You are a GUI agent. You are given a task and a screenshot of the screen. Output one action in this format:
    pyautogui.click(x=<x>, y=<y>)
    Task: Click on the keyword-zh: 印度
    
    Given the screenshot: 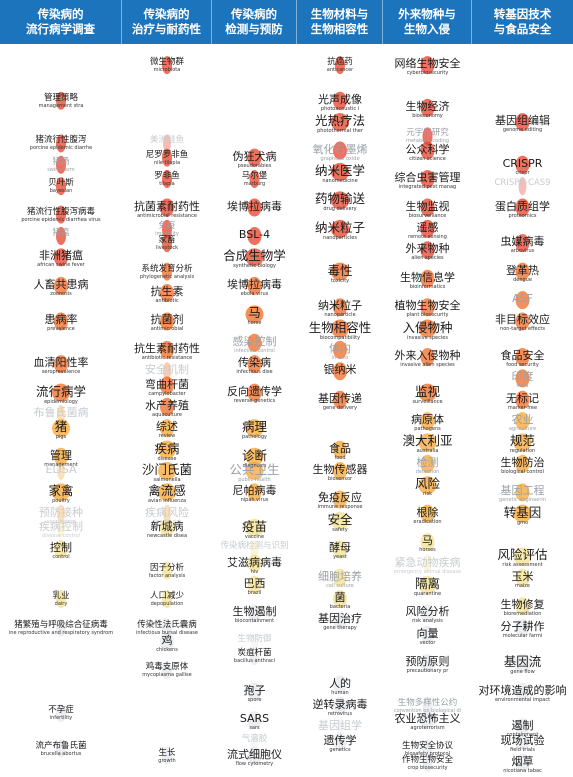 What is the action you would take?
    pyautogui.click(x=522, y=377)
    